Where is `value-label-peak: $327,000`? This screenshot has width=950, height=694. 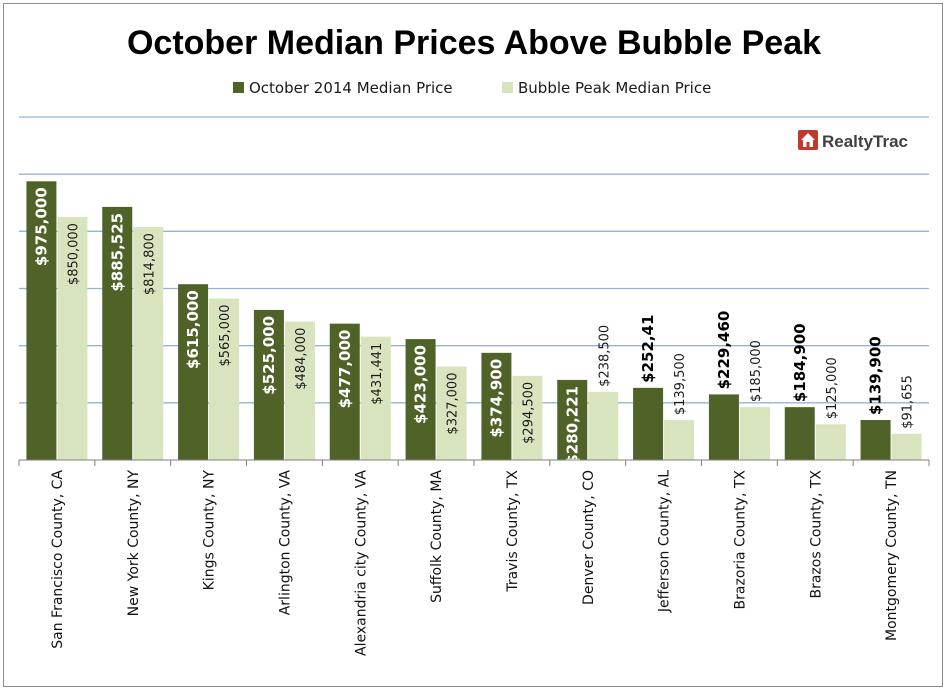
value-label-peak: $327,000 is located at coordinates (453, 404).